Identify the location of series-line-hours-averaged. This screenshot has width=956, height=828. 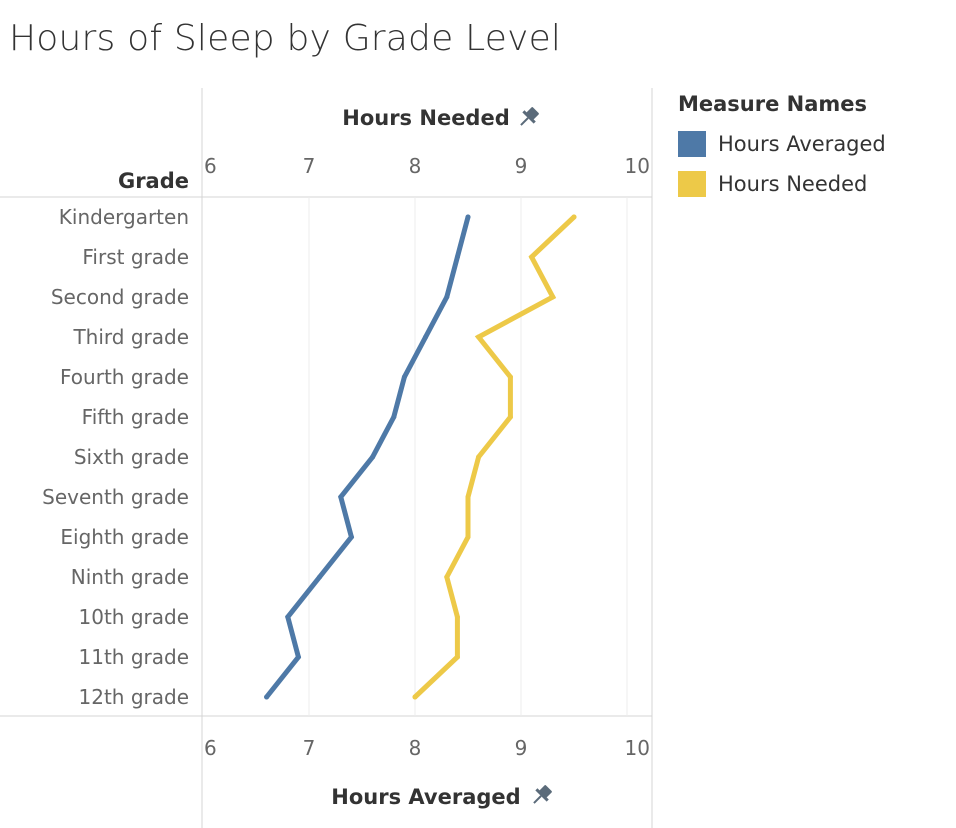
(367, 457).